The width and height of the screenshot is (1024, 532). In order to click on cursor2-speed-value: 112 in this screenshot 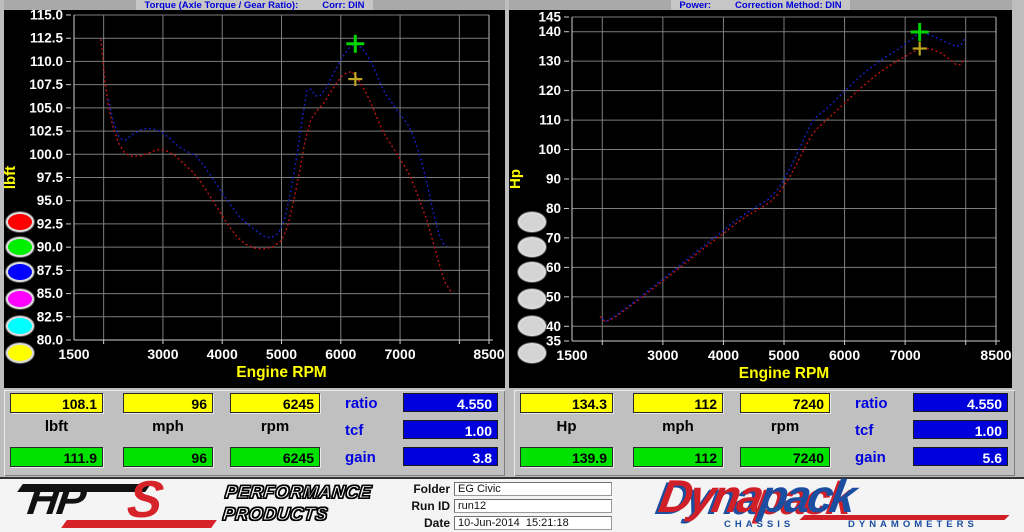, I will do `click(678, 457)`.